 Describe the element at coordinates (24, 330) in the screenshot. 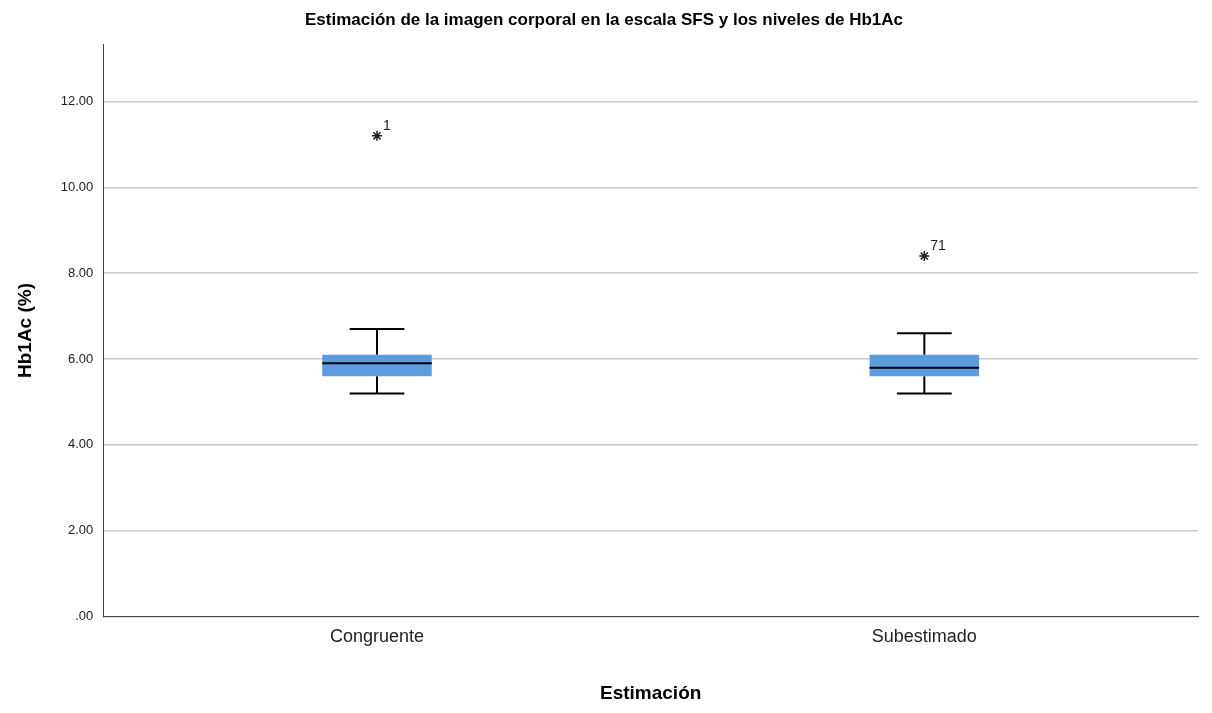

I see `y-axis-title: Hb1Ac (%)` at that location.